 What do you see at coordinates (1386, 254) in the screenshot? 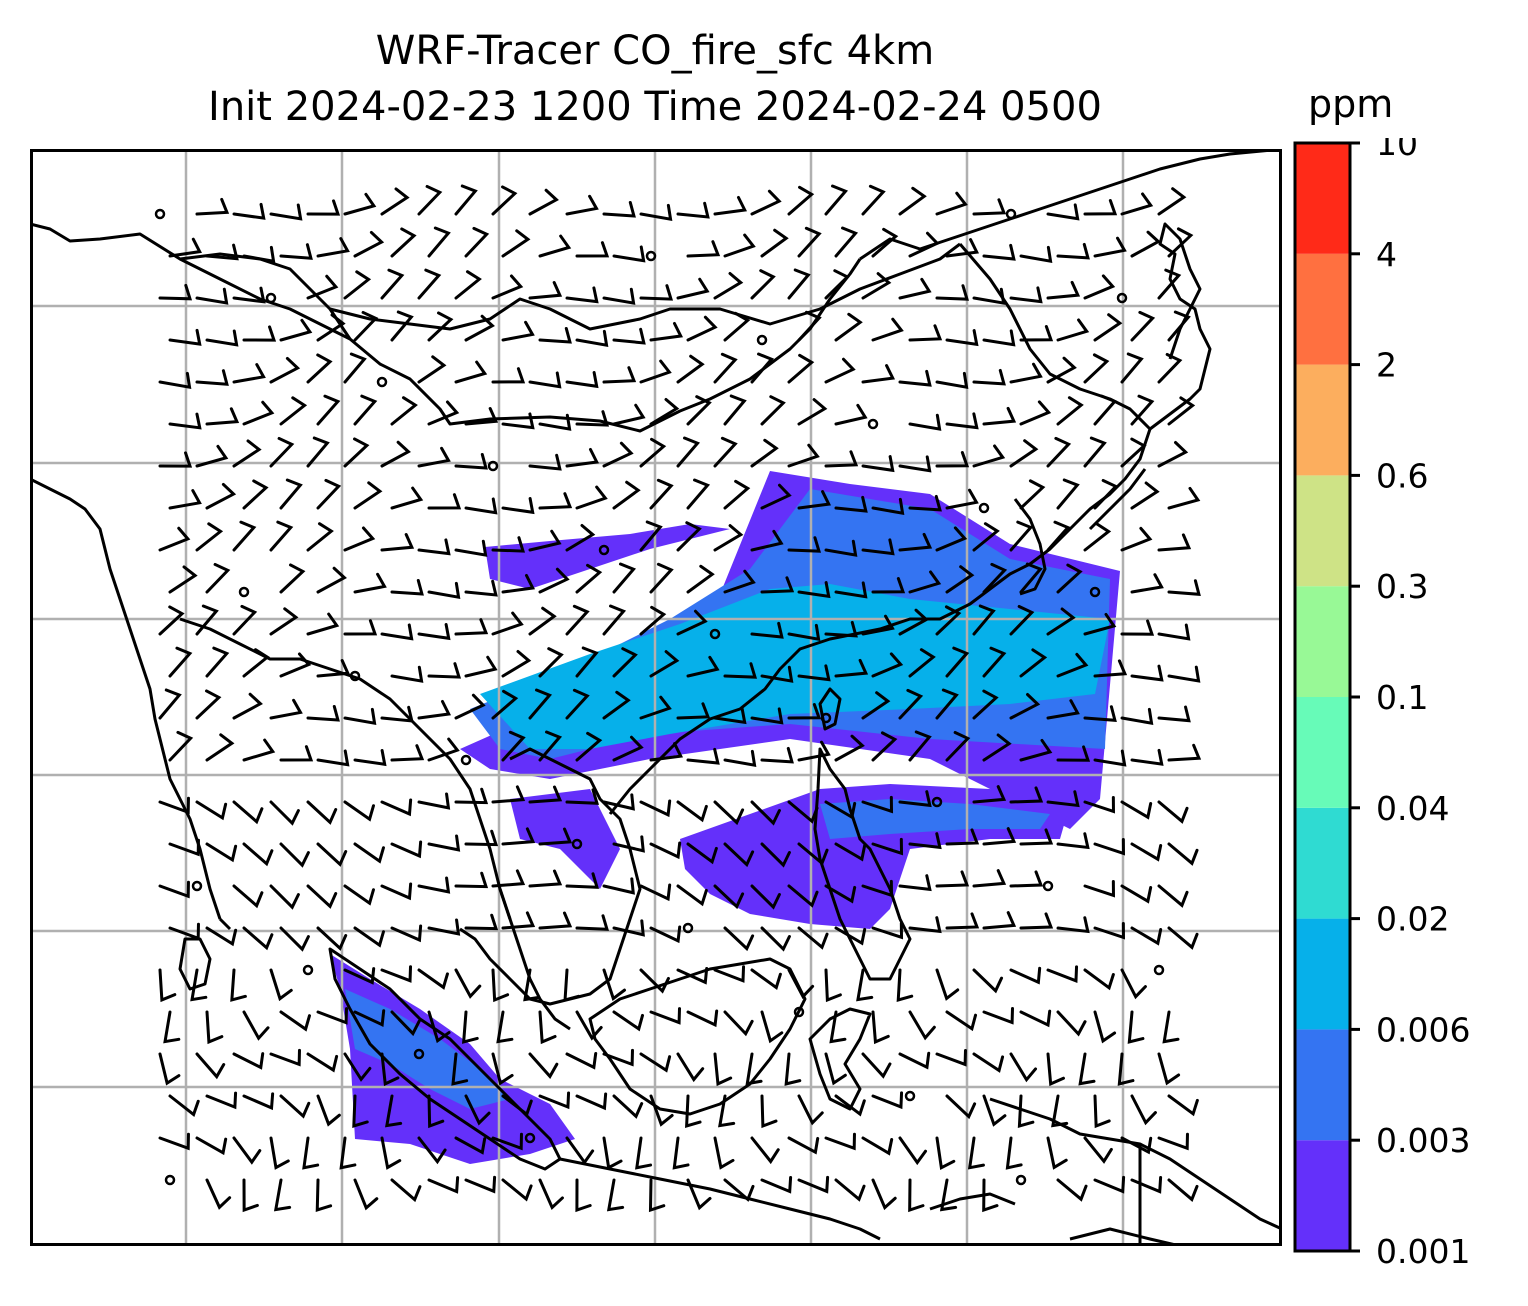
I see `colorbar-tick-label: 4` at bounding box center [1386, 254].